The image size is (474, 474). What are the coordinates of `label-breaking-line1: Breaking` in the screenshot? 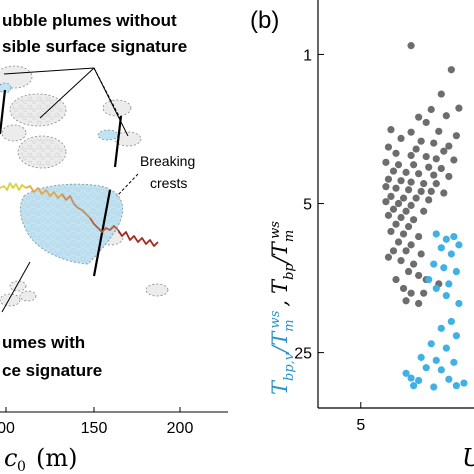 It's located at (167, 161).